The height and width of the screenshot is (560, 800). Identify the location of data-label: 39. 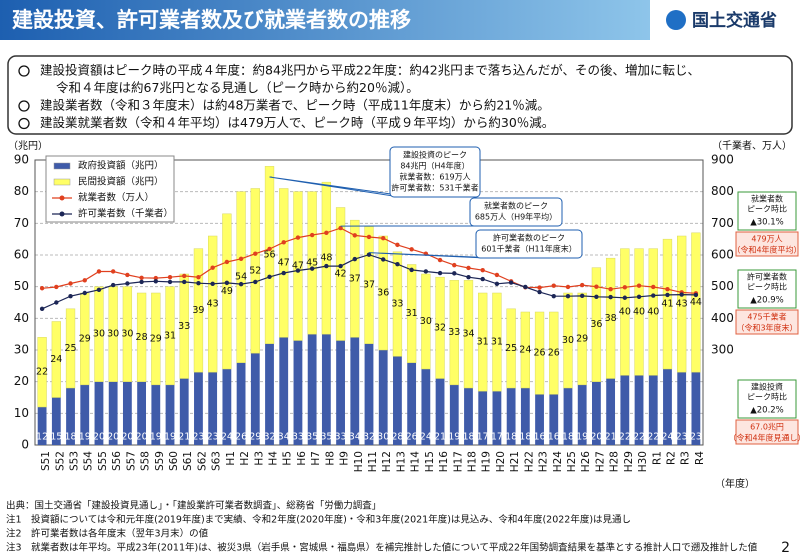
(198, 310).